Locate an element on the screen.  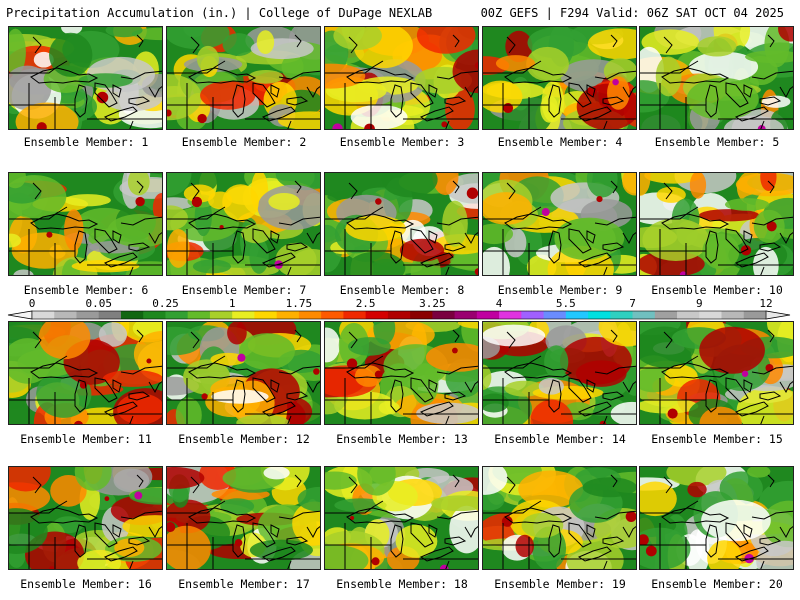
precip-map-field is located at coordinates (401, 224).